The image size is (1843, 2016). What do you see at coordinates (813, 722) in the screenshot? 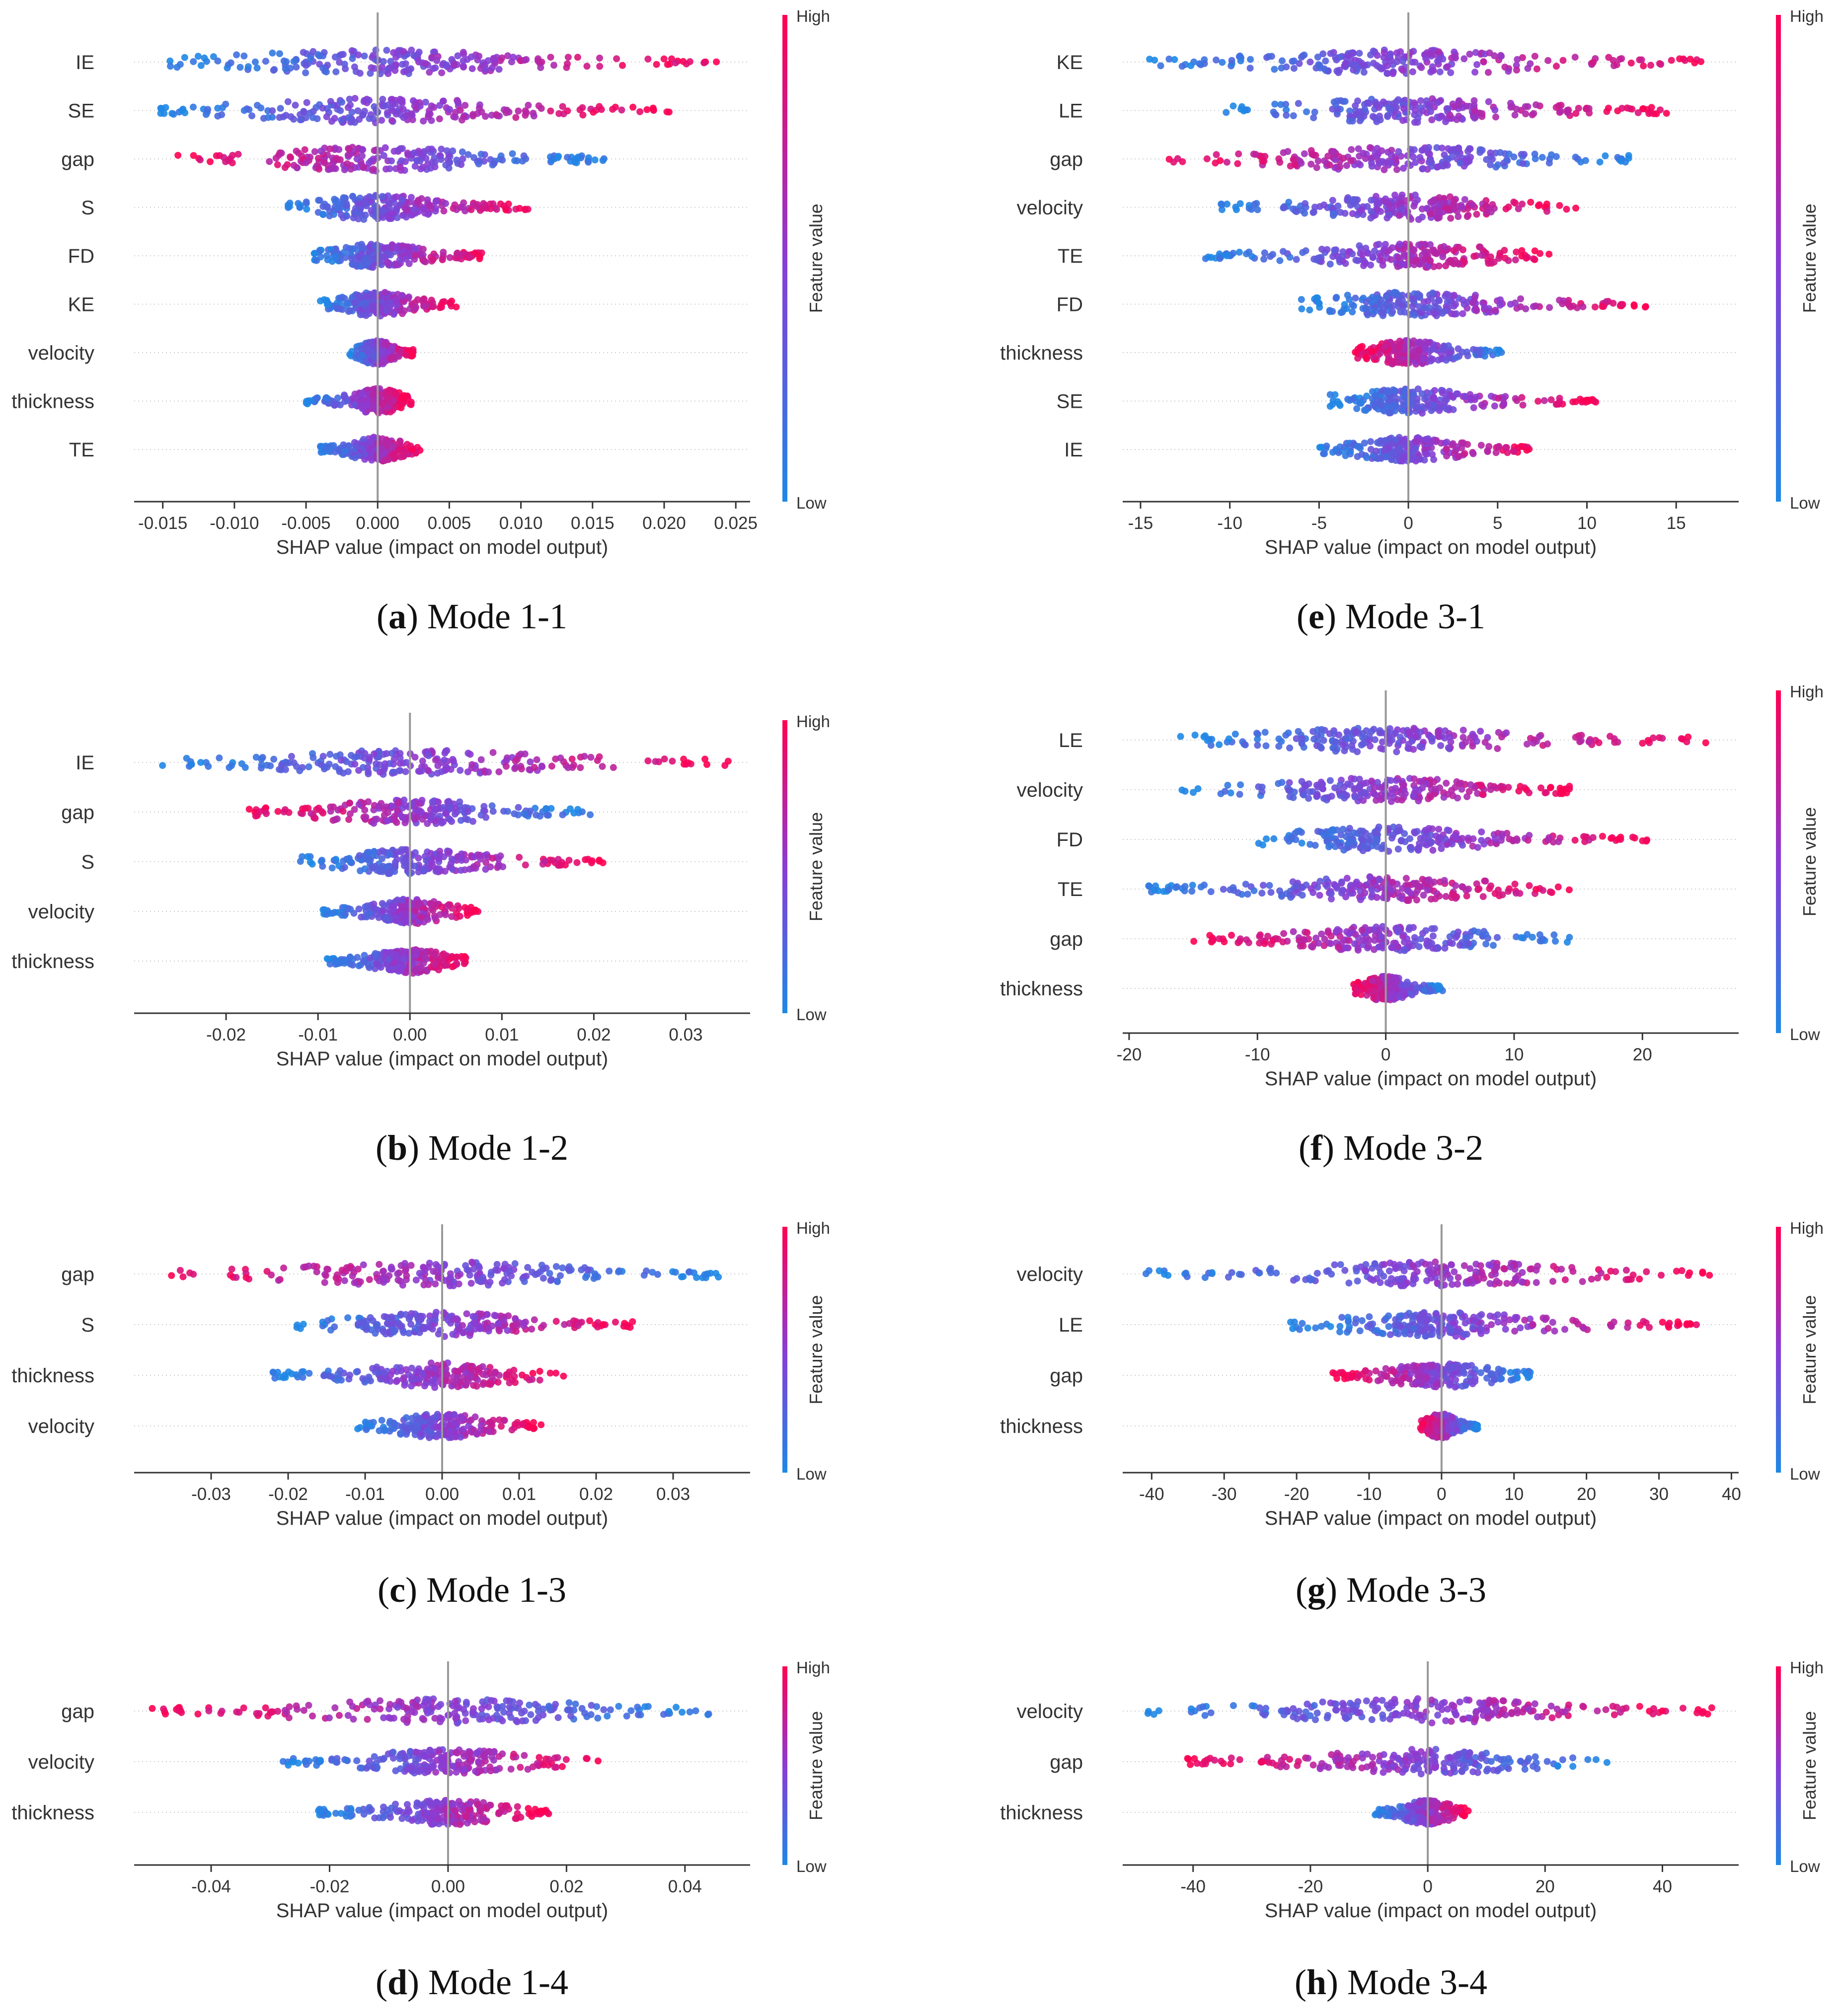
I see `colorbar-high-label: High` at bounding box center [813, 722].